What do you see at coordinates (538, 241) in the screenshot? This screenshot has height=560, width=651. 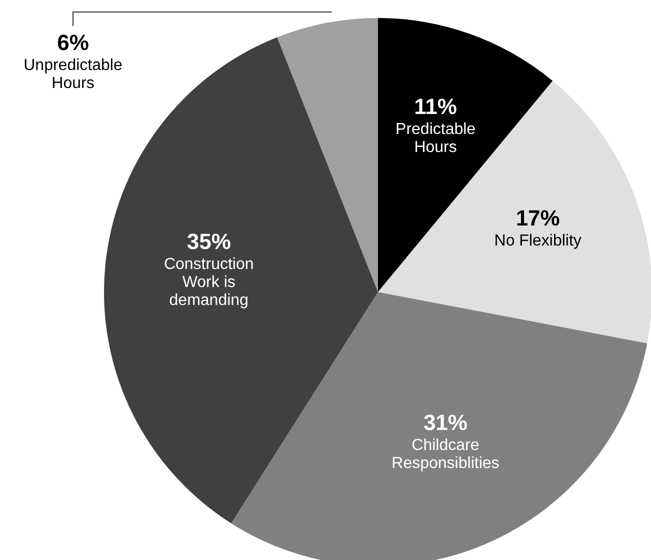 I see `slice-label: No Flexiblity` at bounding box center [538, 241].